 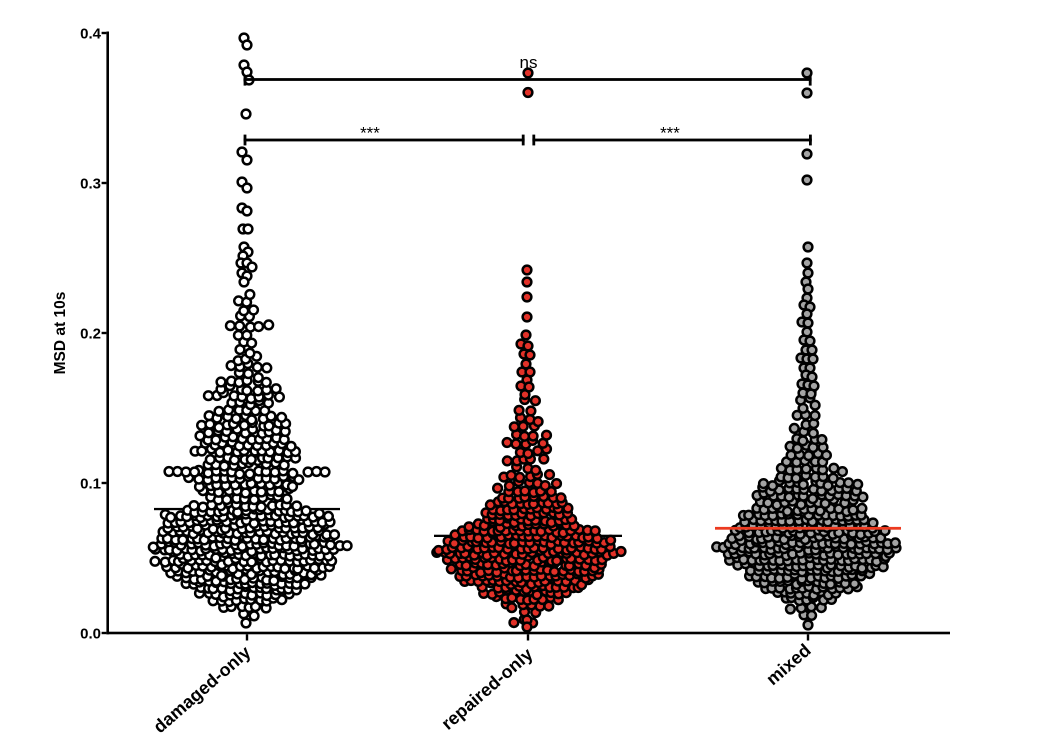 What do you see at coordinates (90, 633) in the screenshot?
I see `svg-text: 0.0` at bounding box center [90, 633].